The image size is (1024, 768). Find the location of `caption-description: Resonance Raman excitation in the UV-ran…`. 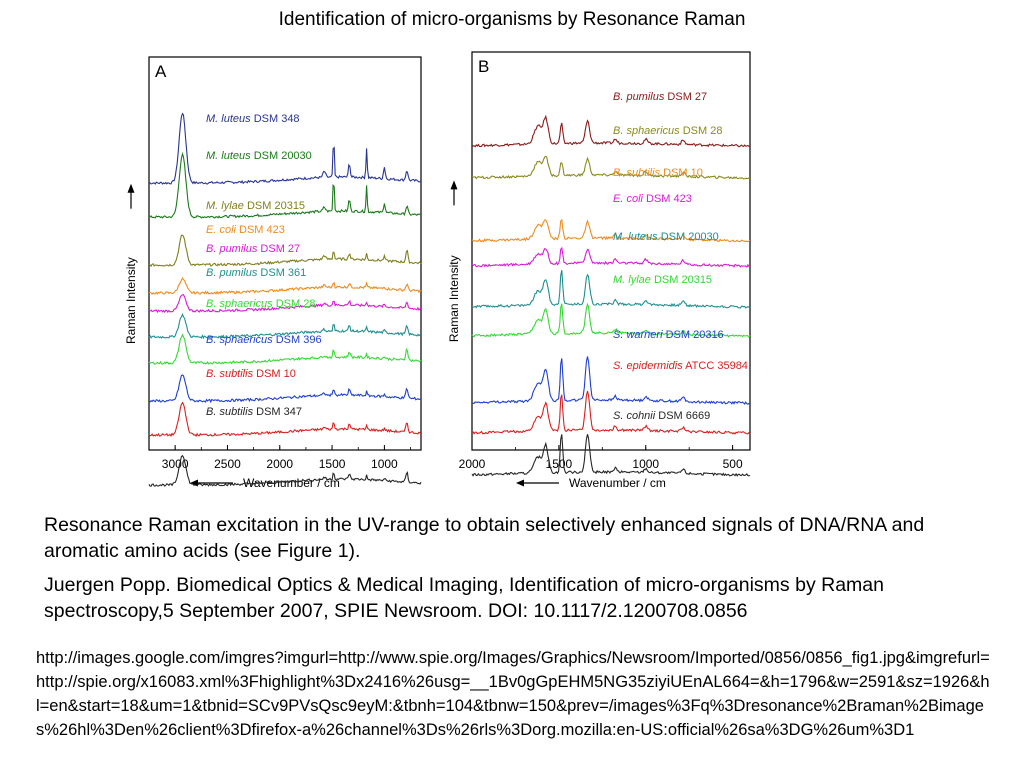

caption-description: Resonance Raman excitation in the UV-ran… is located at coordinates (484, 538).